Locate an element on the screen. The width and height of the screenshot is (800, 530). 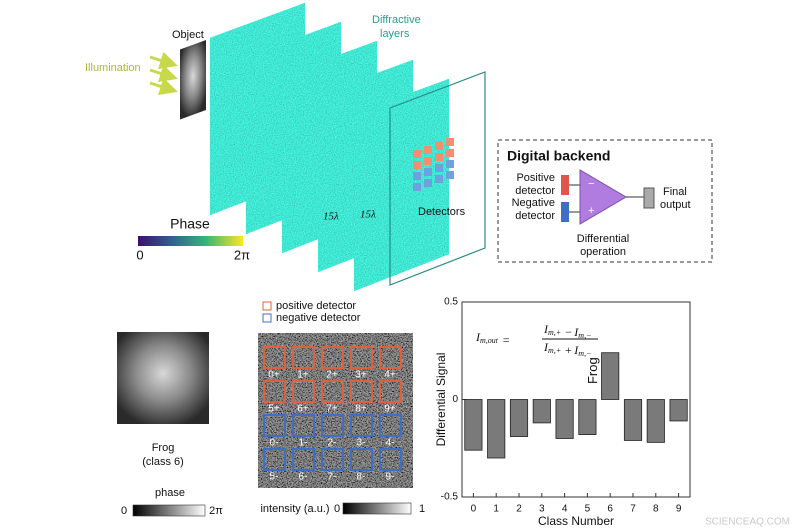
colorbar-max: 1 is located at coordinates (422, 509).